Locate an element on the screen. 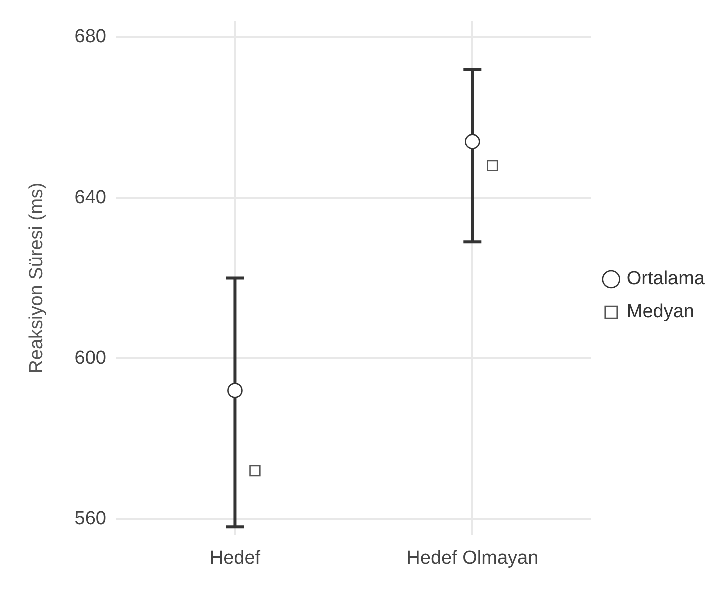 The image size is (725, 592). legend-label: Ortalama is located at coordinates (666, 279).